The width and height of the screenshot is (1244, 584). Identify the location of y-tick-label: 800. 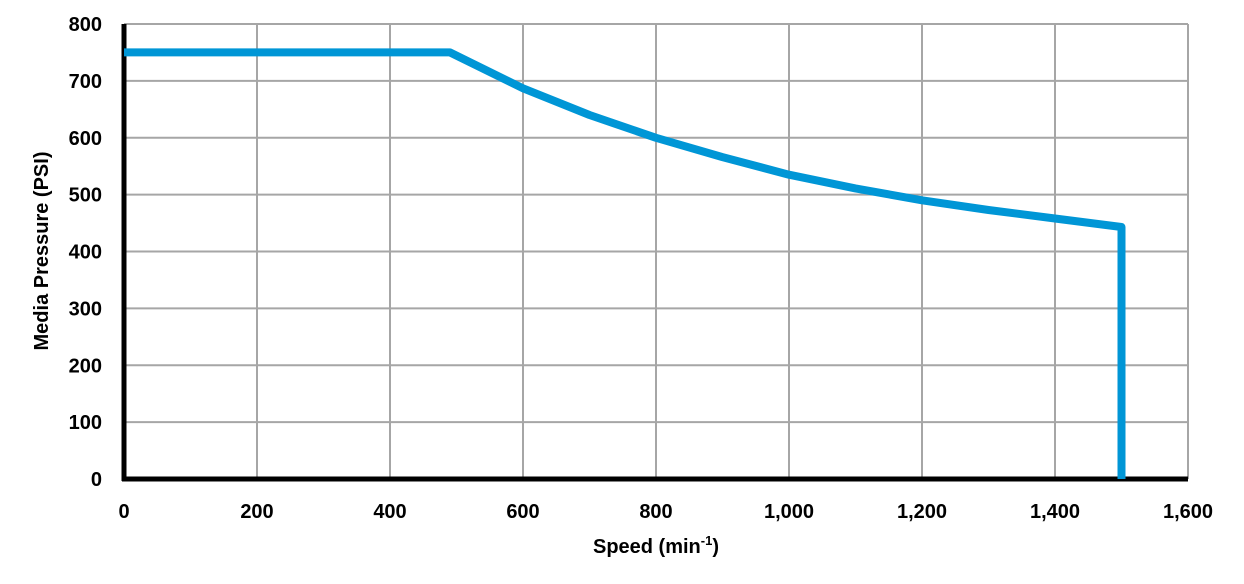
(85, 25).